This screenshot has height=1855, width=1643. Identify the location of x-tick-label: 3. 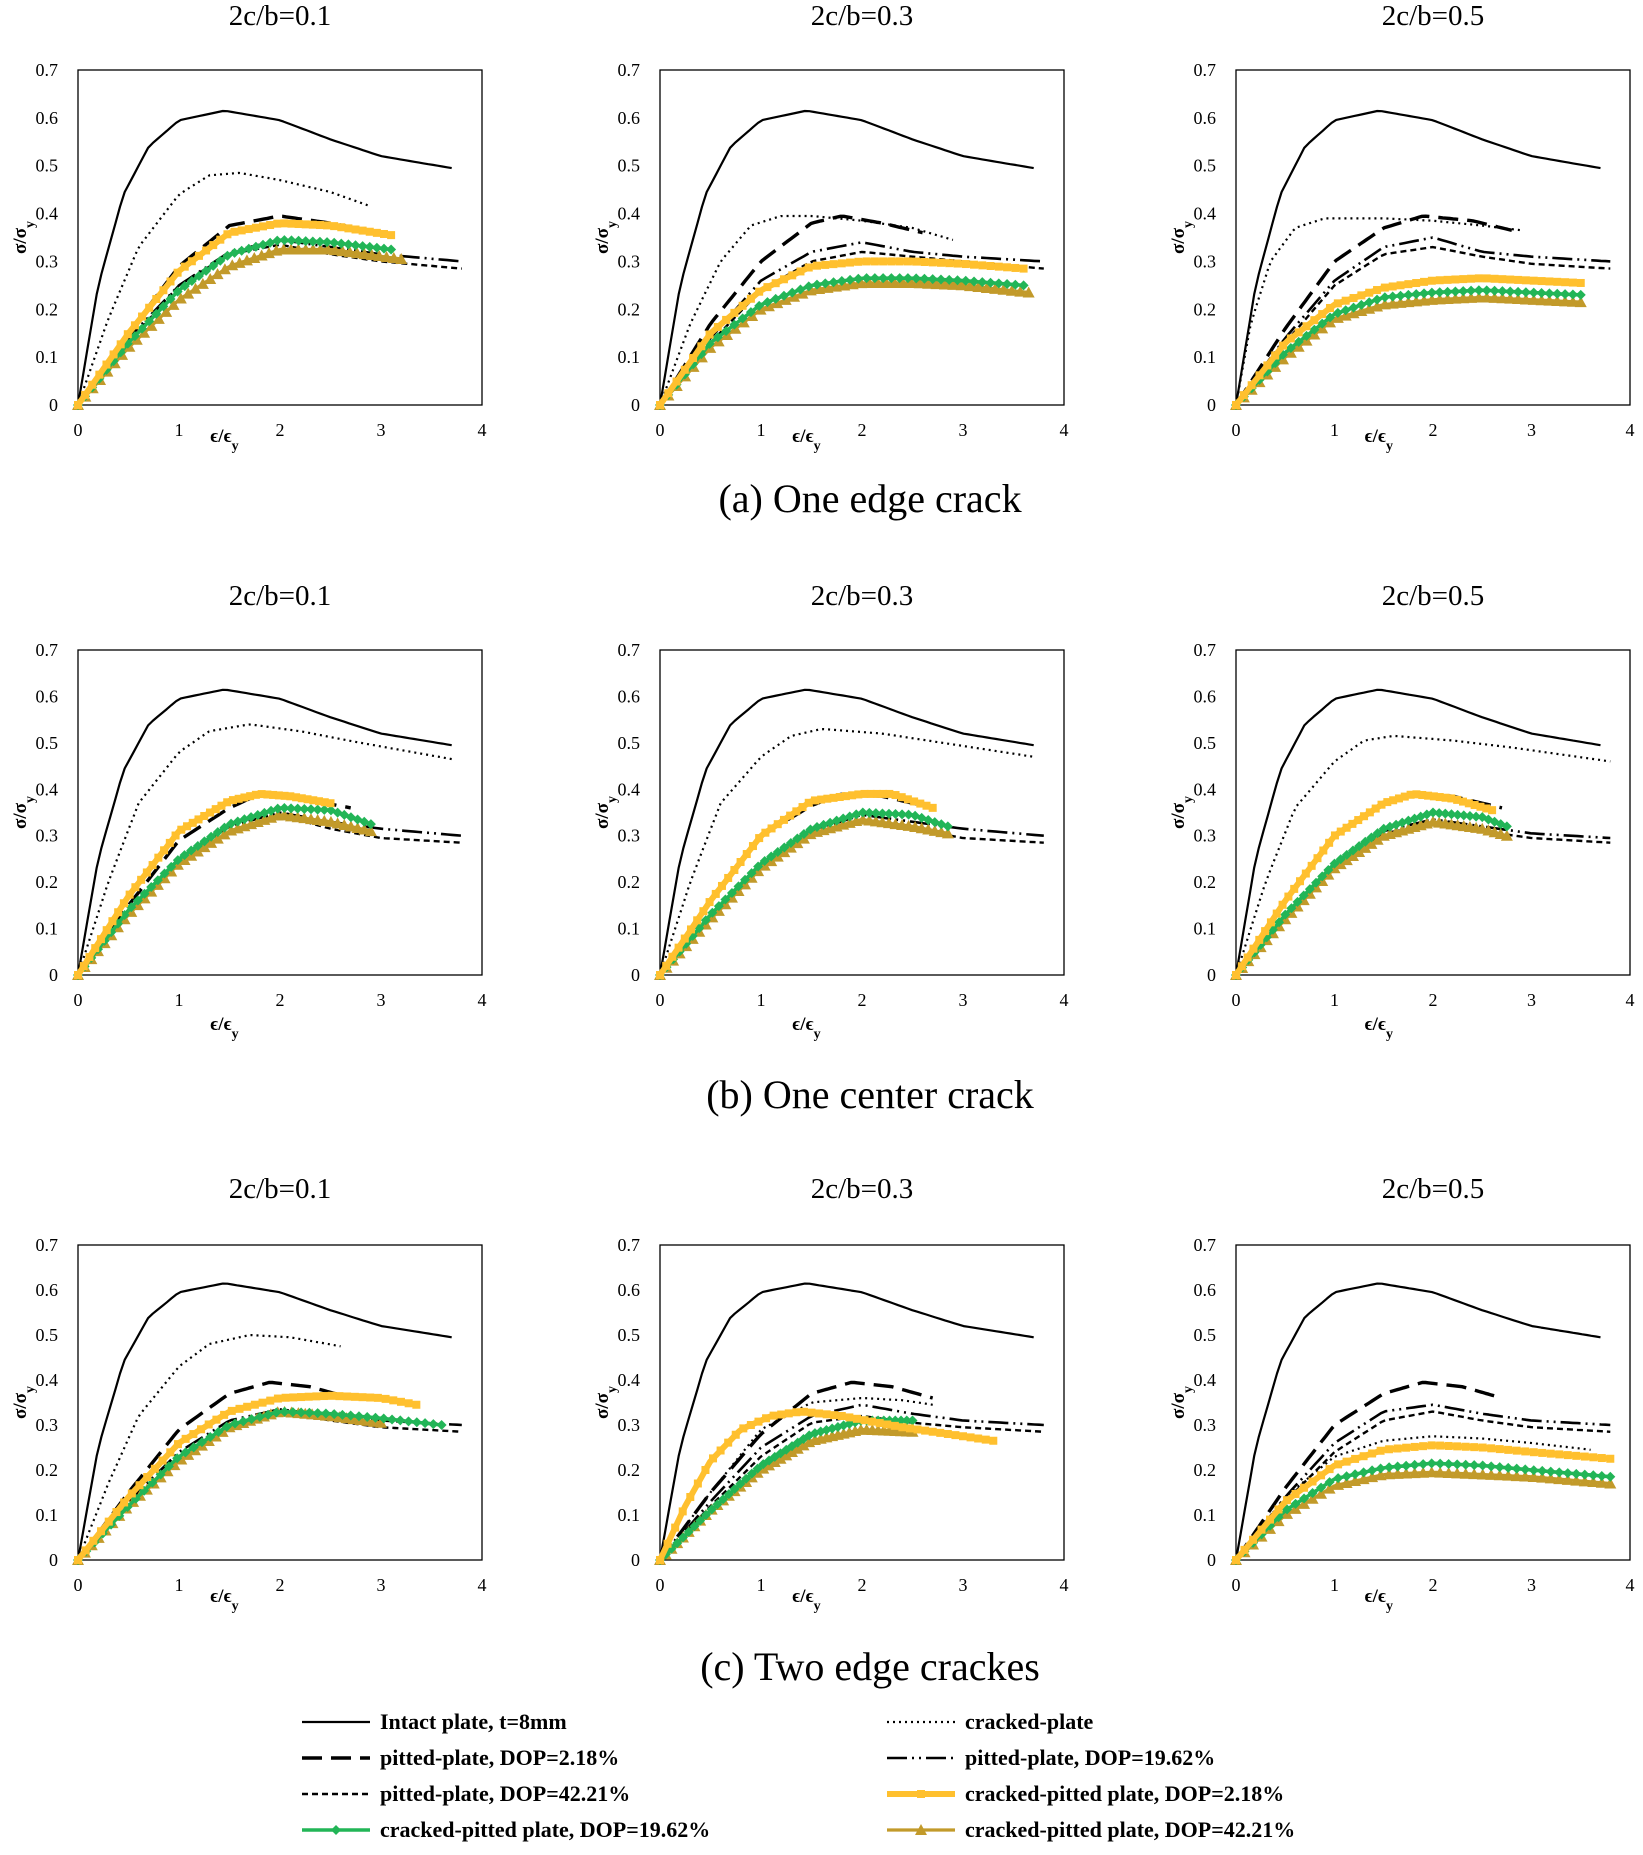
(381, 430).